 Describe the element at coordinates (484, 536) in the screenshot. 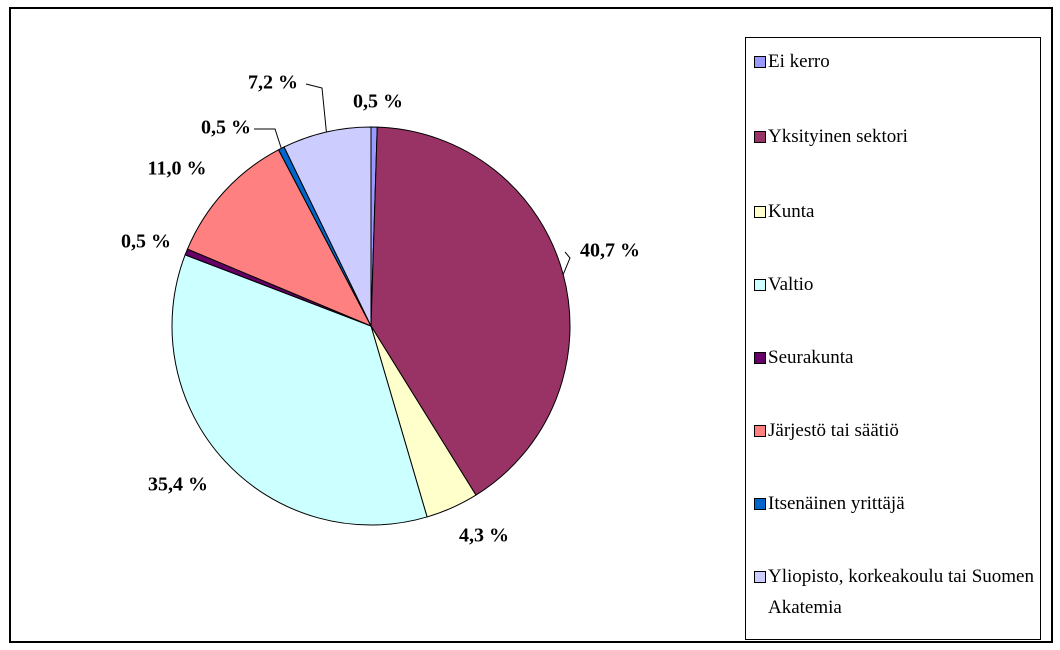

I see `data-label: 4,3 %` at that location.